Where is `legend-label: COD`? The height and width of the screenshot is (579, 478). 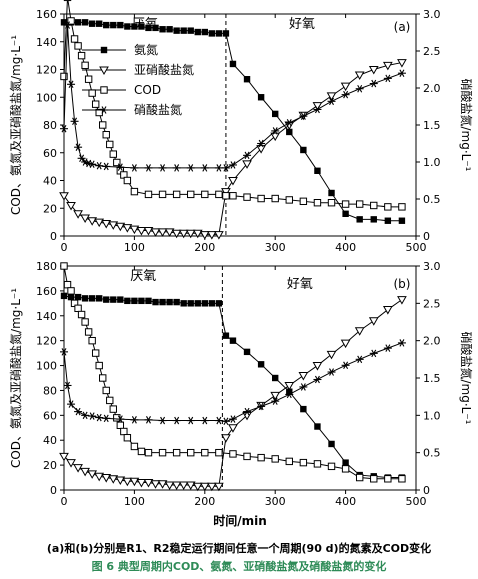 legend-label: COD is located at coordinates (147, 90).